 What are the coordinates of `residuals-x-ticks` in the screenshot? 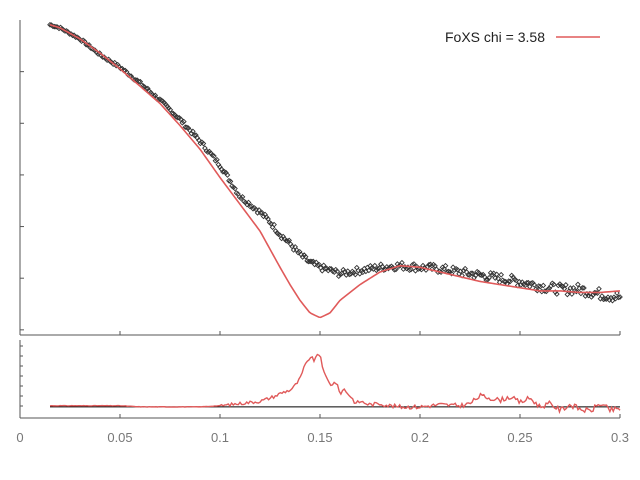 It's located at (320, 416).